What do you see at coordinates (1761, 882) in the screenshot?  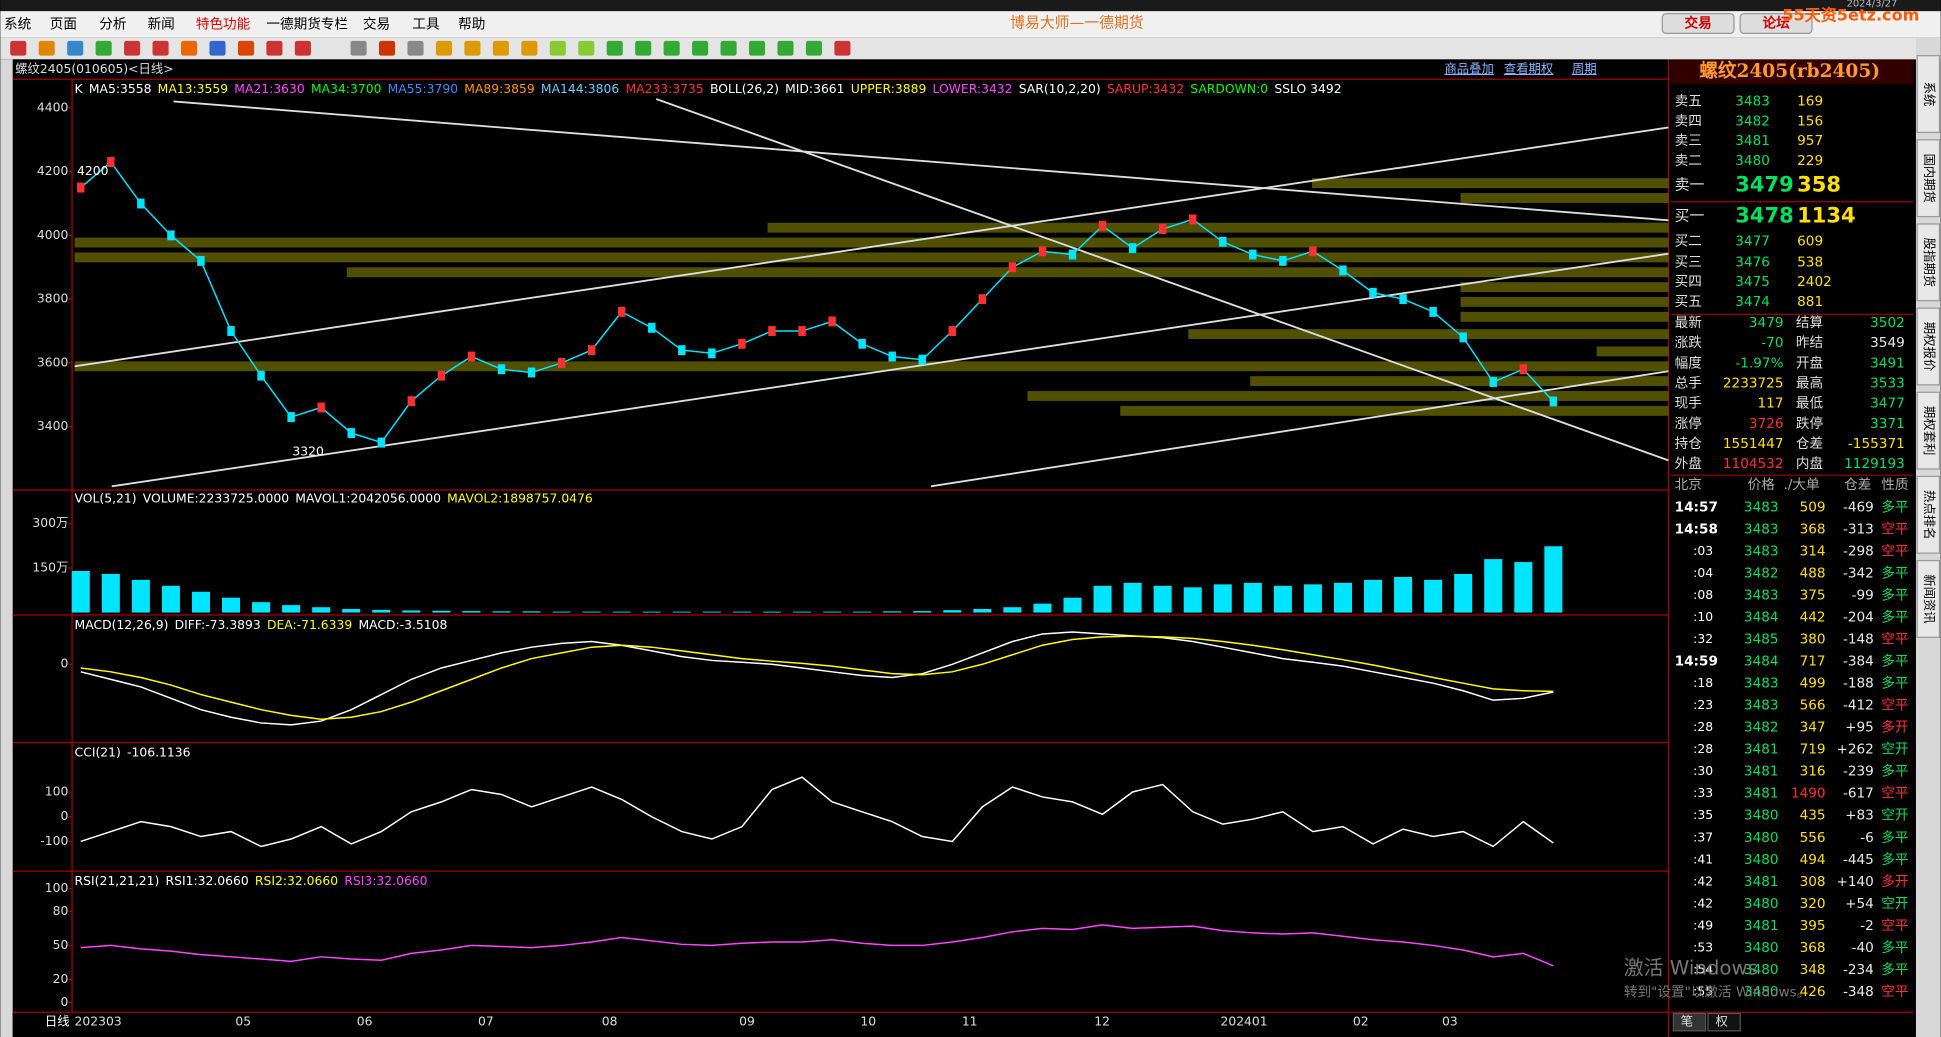 I see `trade-price: 3481` at bounding box center [1761, 882].